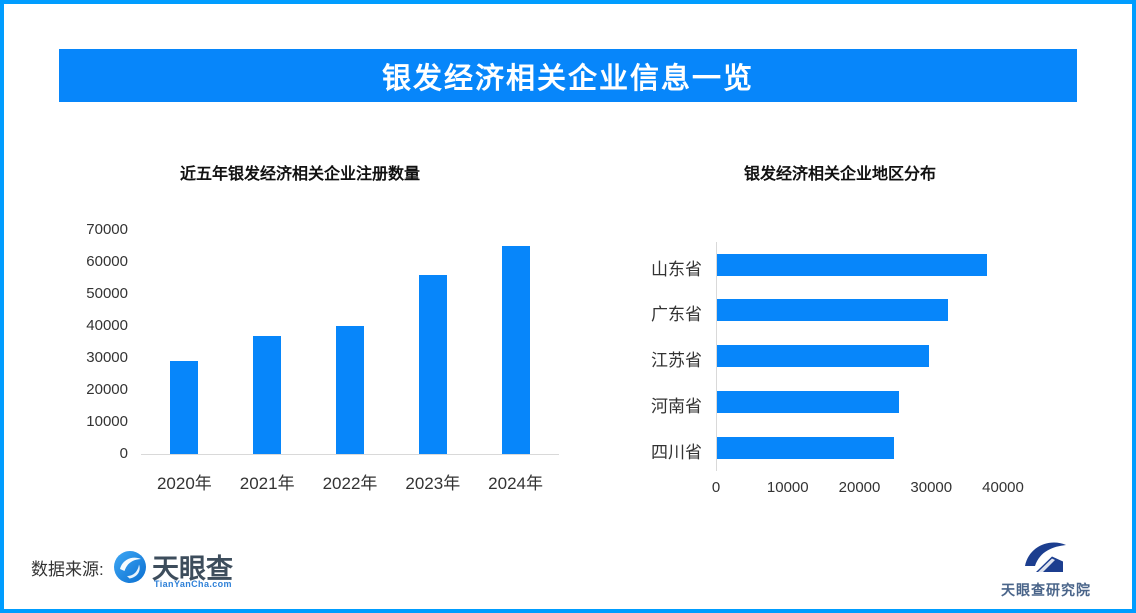 The image size is (1136, 613). What do you see at coordinates (832, 310) in the screenshot?
I see `region-bar-广东省` at bounding box center [832, 310].